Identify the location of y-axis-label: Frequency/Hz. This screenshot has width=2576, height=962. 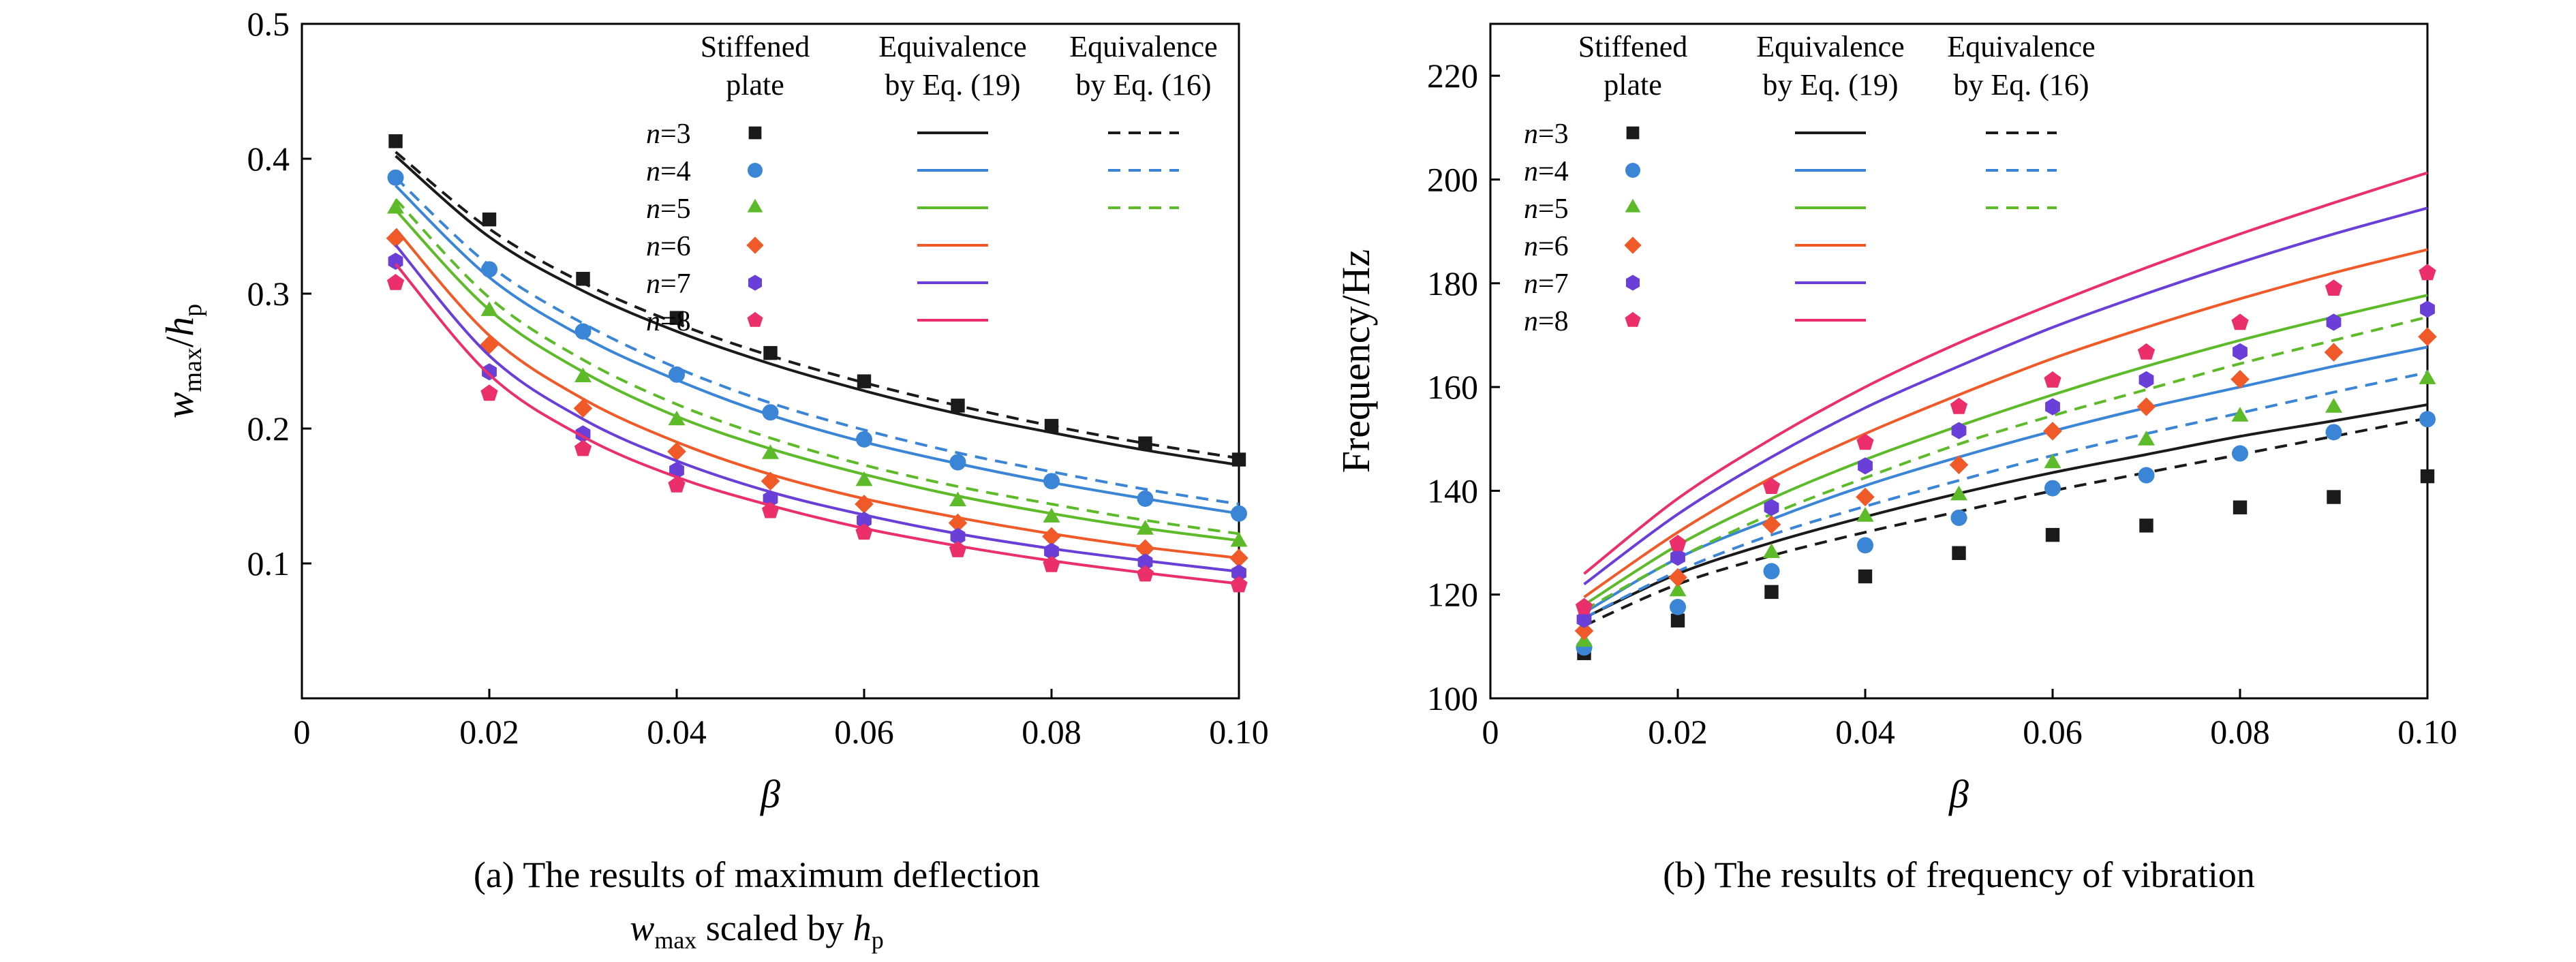
(1356, 361).